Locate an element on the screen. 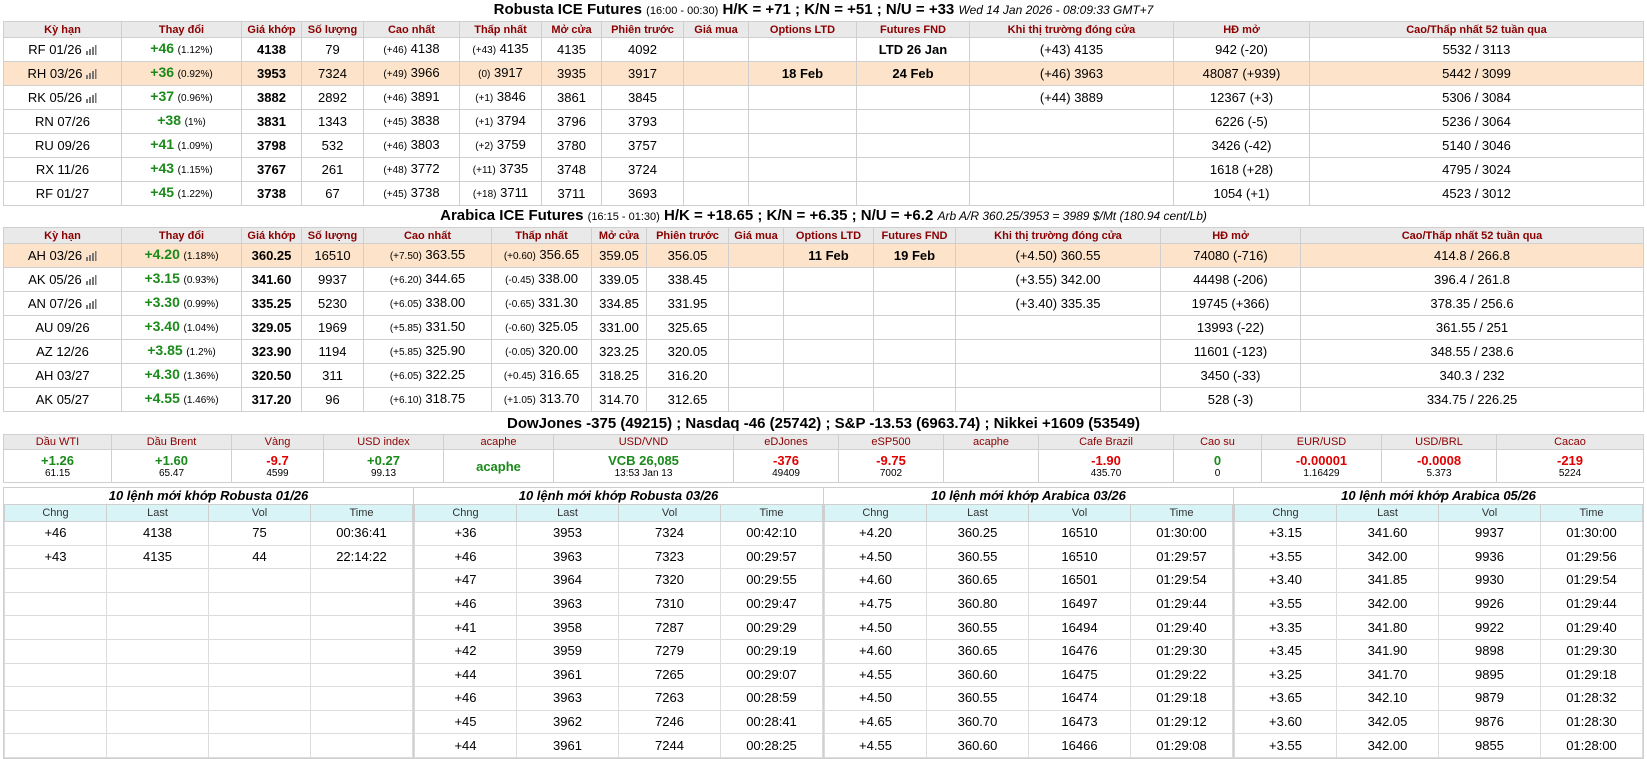 This screenshot has height=759, width=1647. contract-term: AH 03/27 is located at coordinates (62, 375).